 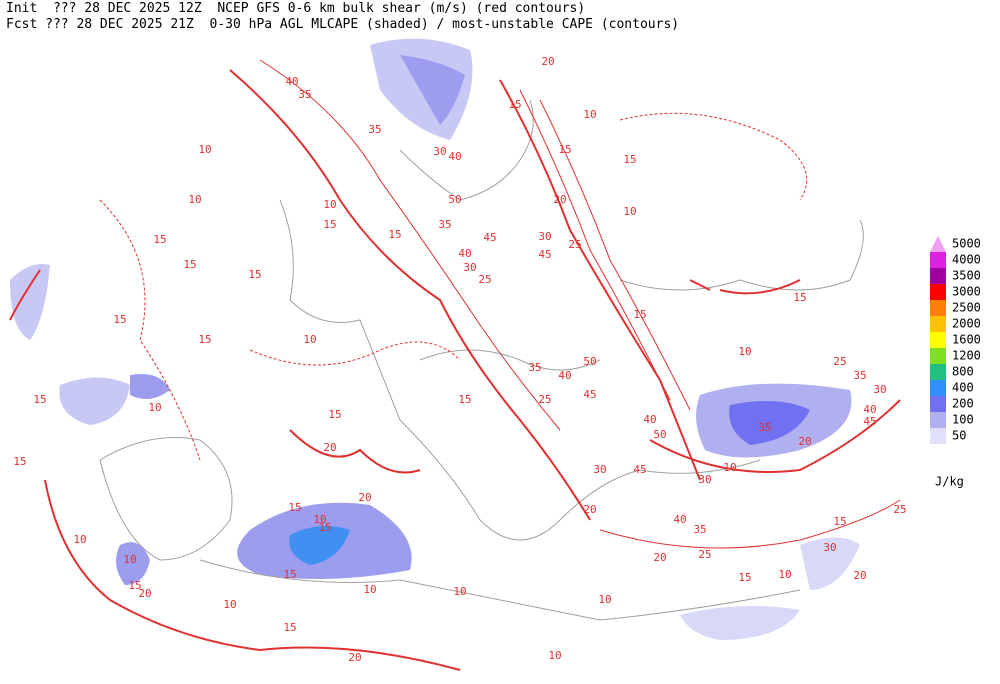 What do you see at coordinates (966, 340) in the screenshot?
I see `legend-label: 1600` at bounding box center [966, 340].